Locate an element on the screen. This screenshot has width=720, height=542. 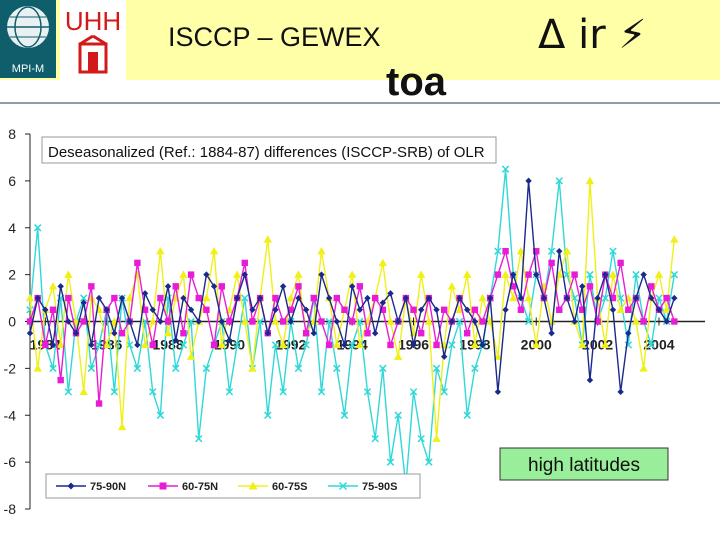
slide-title: ISCCP – GEWEX is located at coordinates (274, 37).